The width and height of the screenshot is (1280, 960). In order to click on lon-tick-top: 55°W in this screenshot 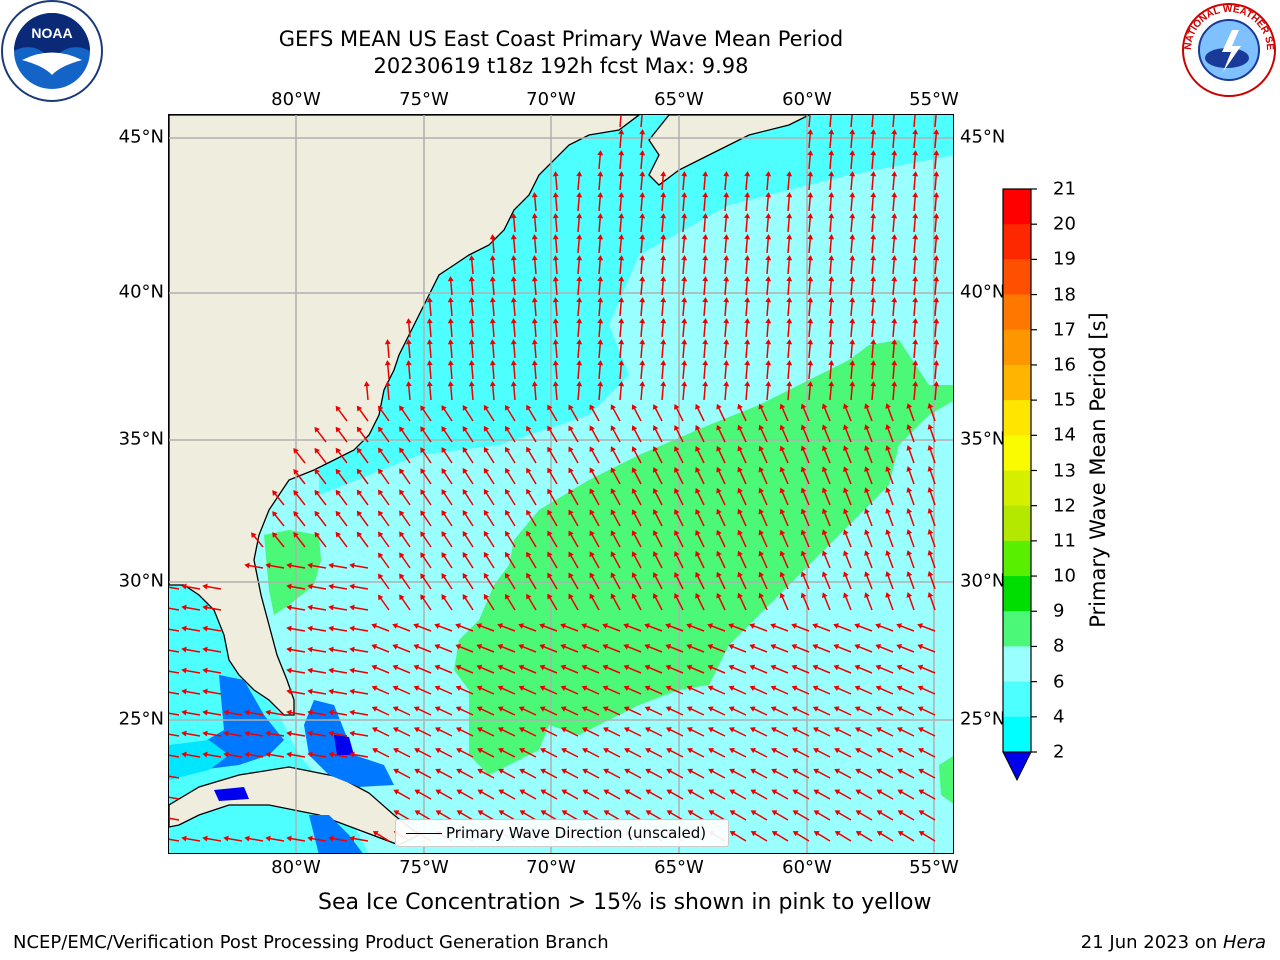, I will do `click(934, 99)`.